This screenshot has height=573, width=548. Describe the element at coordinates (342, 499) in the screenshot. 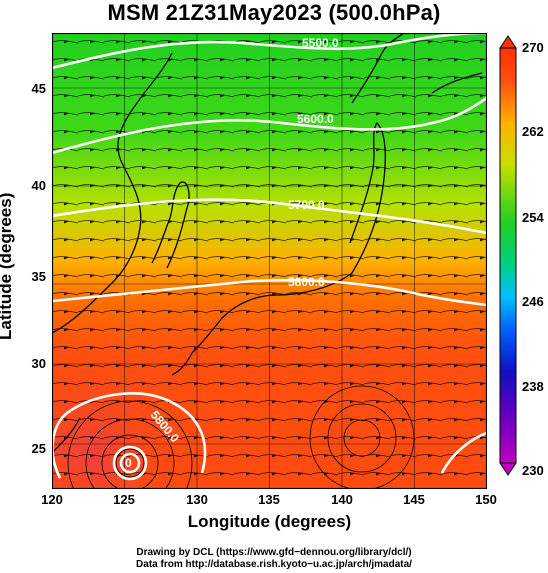

I see `x-tick-140: 140` at that location.